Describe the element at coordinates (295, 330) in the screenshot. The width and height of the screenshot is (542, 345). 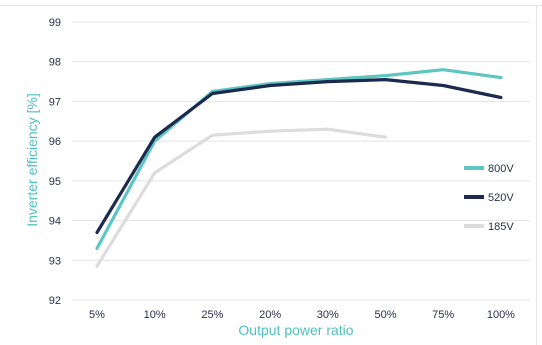
I see `x-axis-title: Output power ratio` at that location.